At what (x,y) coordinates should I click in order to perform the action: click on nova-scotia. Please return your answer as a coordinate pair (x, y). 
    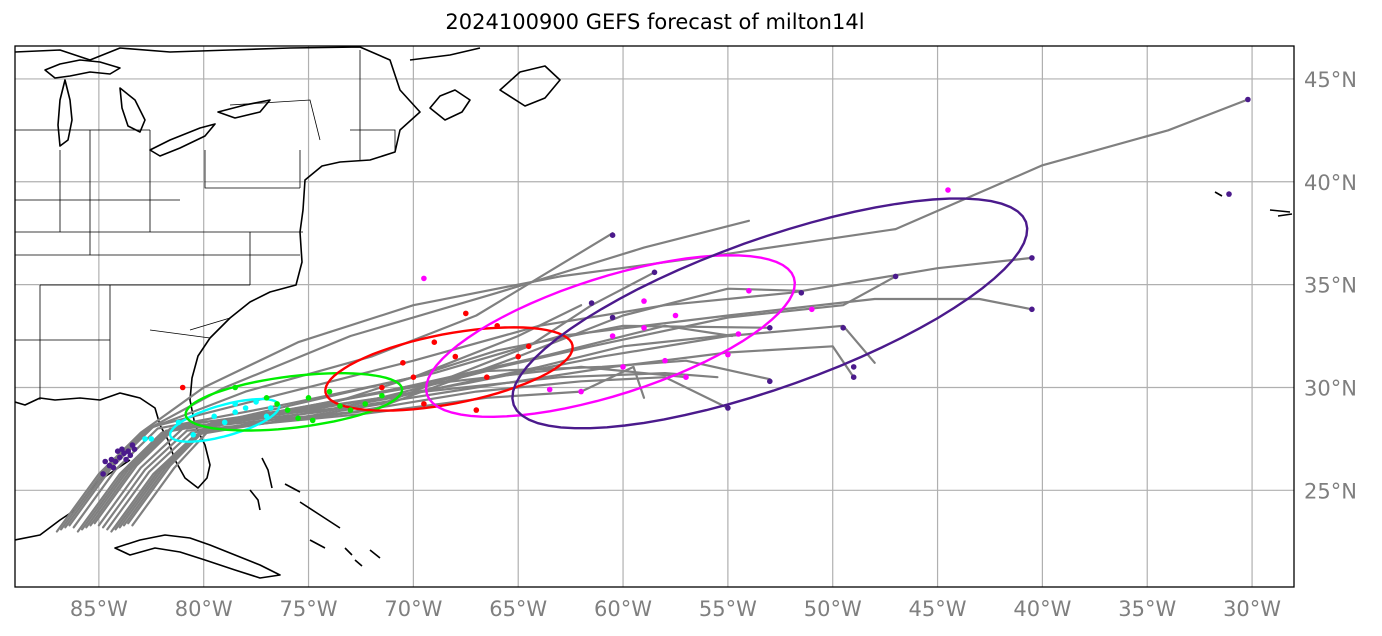
    Looking at the image, I should click on (445, 84).